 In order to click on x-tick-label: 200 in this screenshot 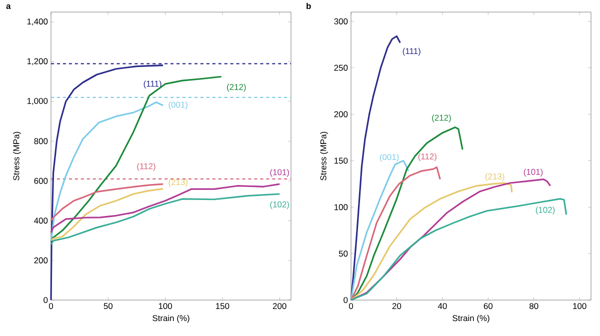, I will do `click(279, 306)`.